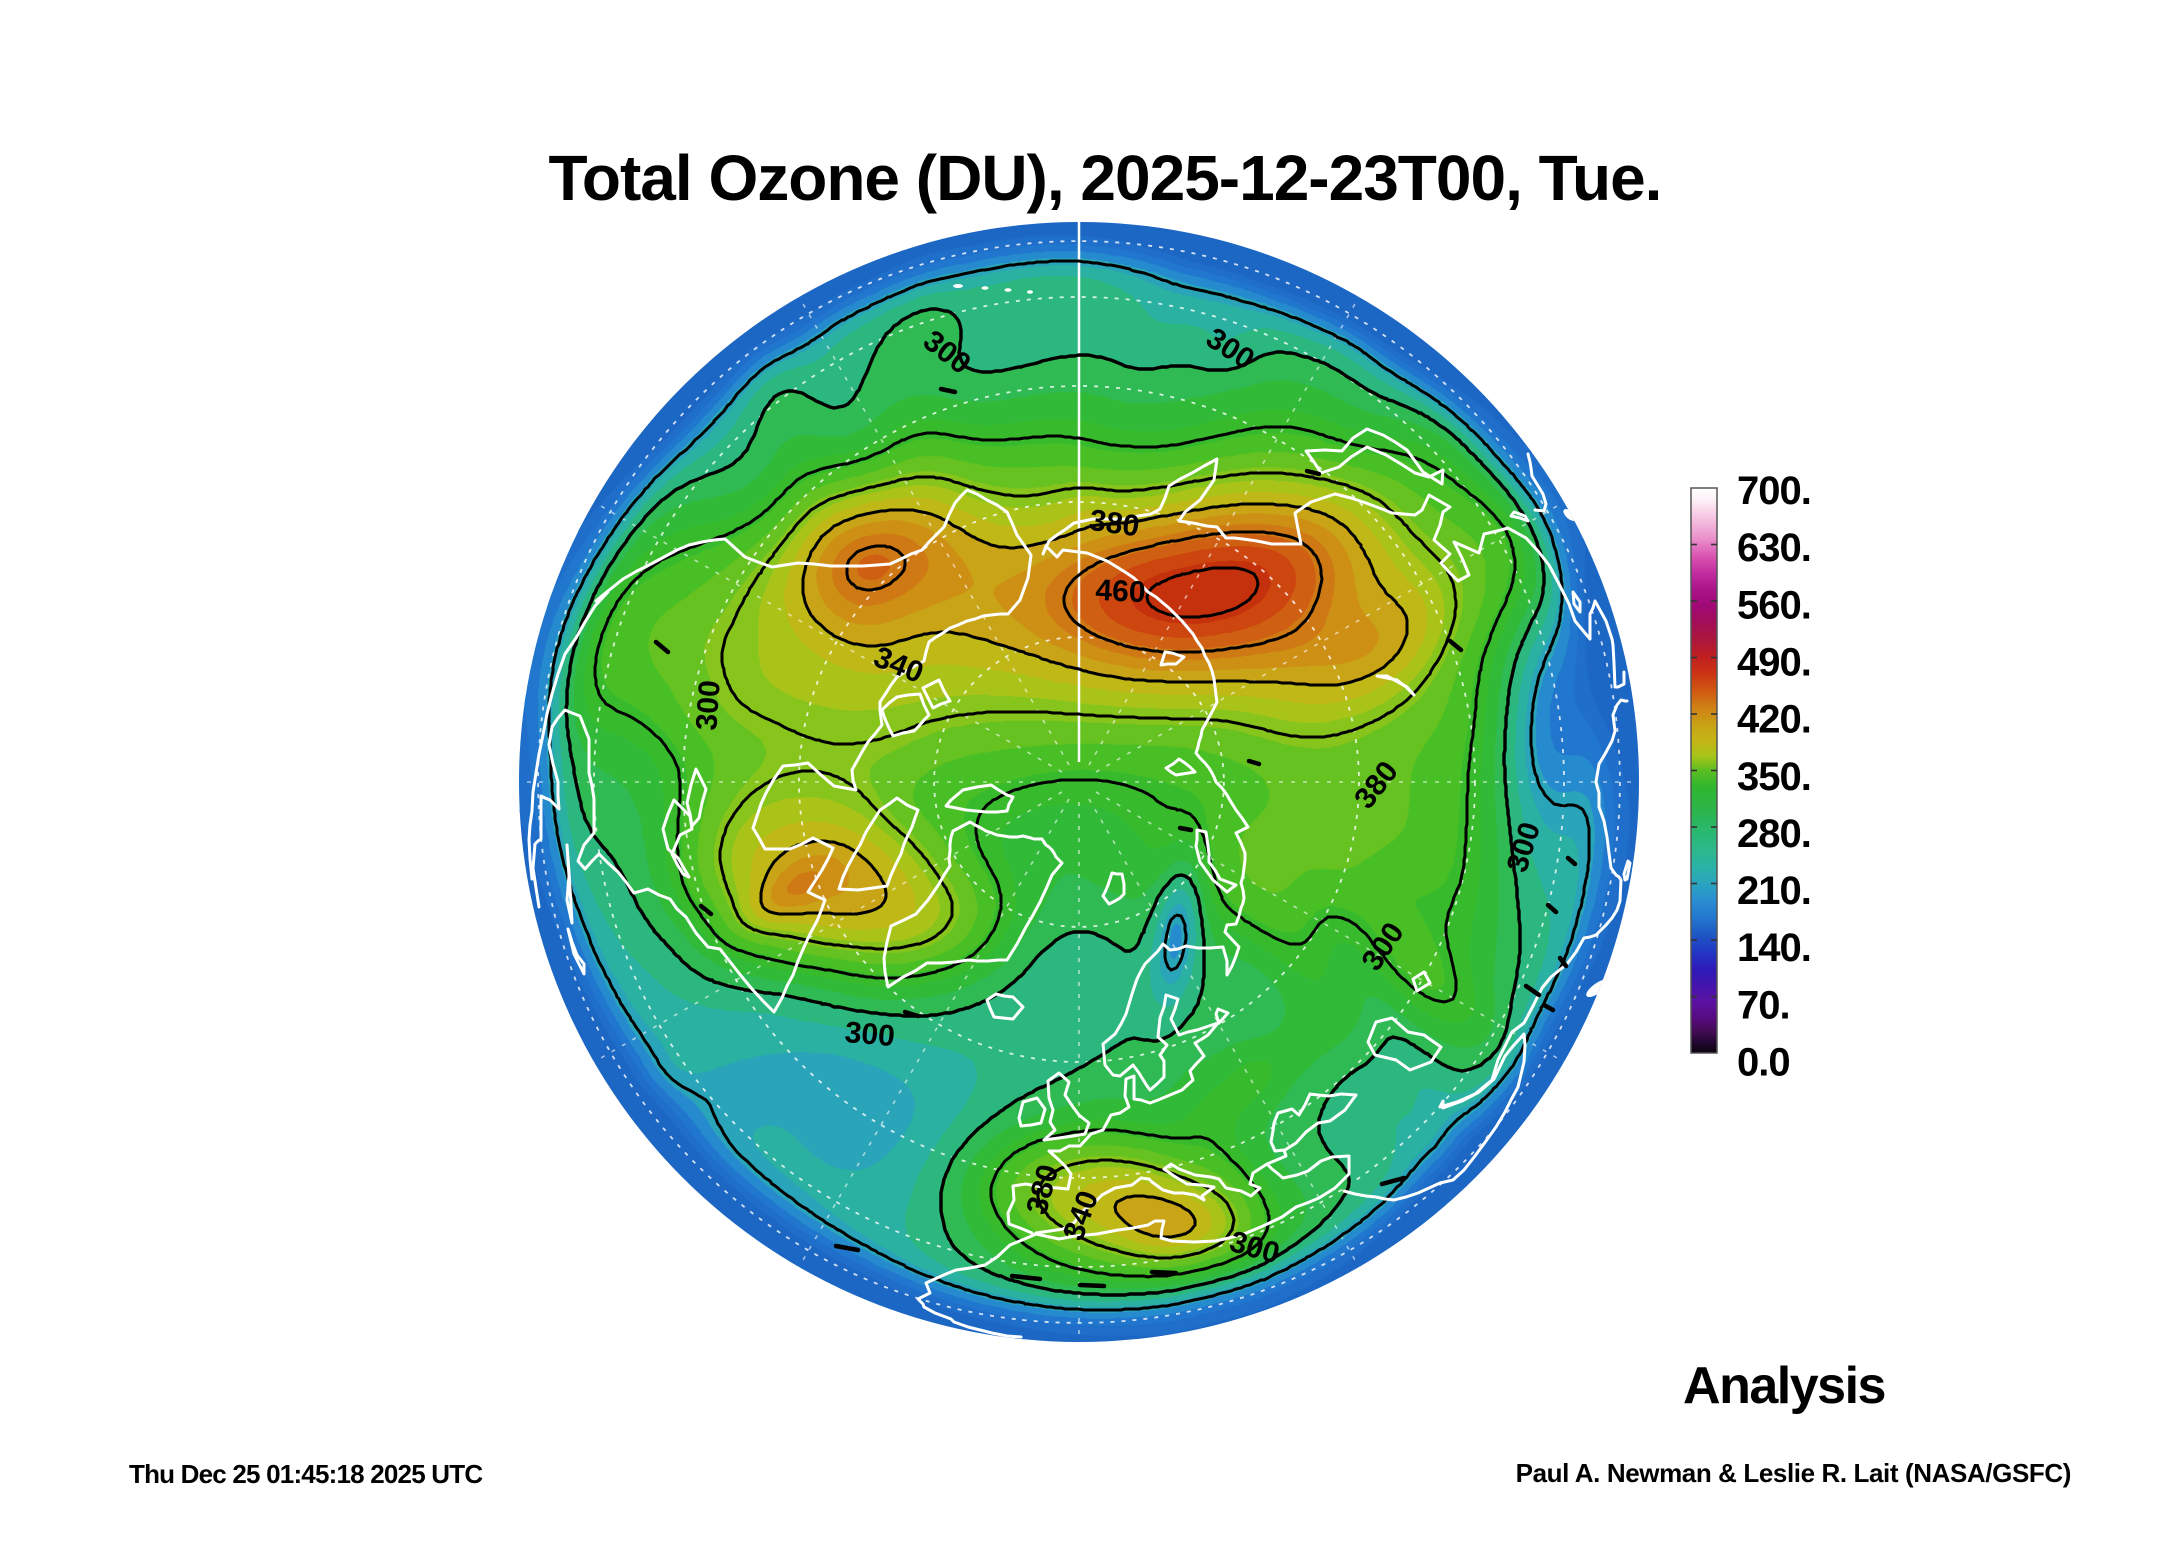 The width and height of the screenshot is (2165, 1561). What do you see at coordinates (1774, 548) in the screenshot?
I see `svg-text: 630.` at bounding box center [1774, 548].